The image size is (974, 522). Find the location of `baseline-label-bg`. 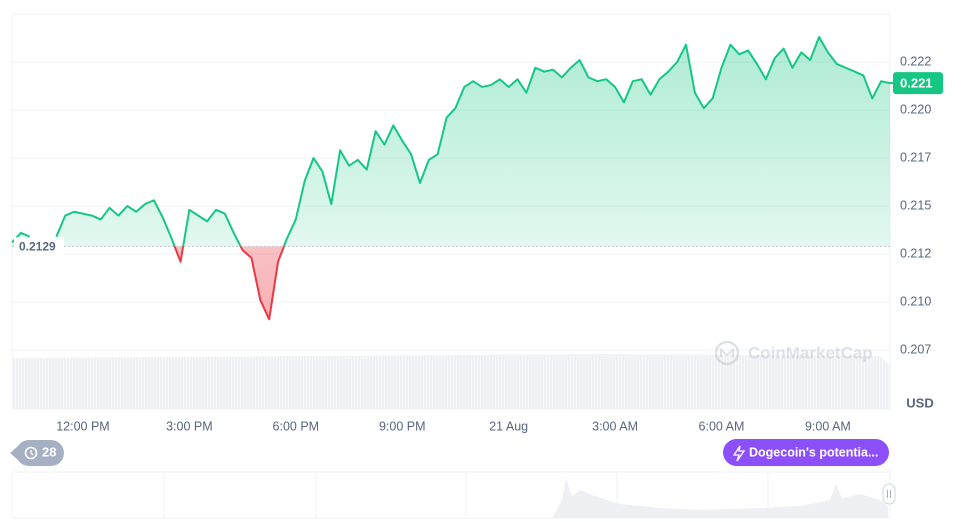

baseline-label-bg is located at coordinates (39, 246).